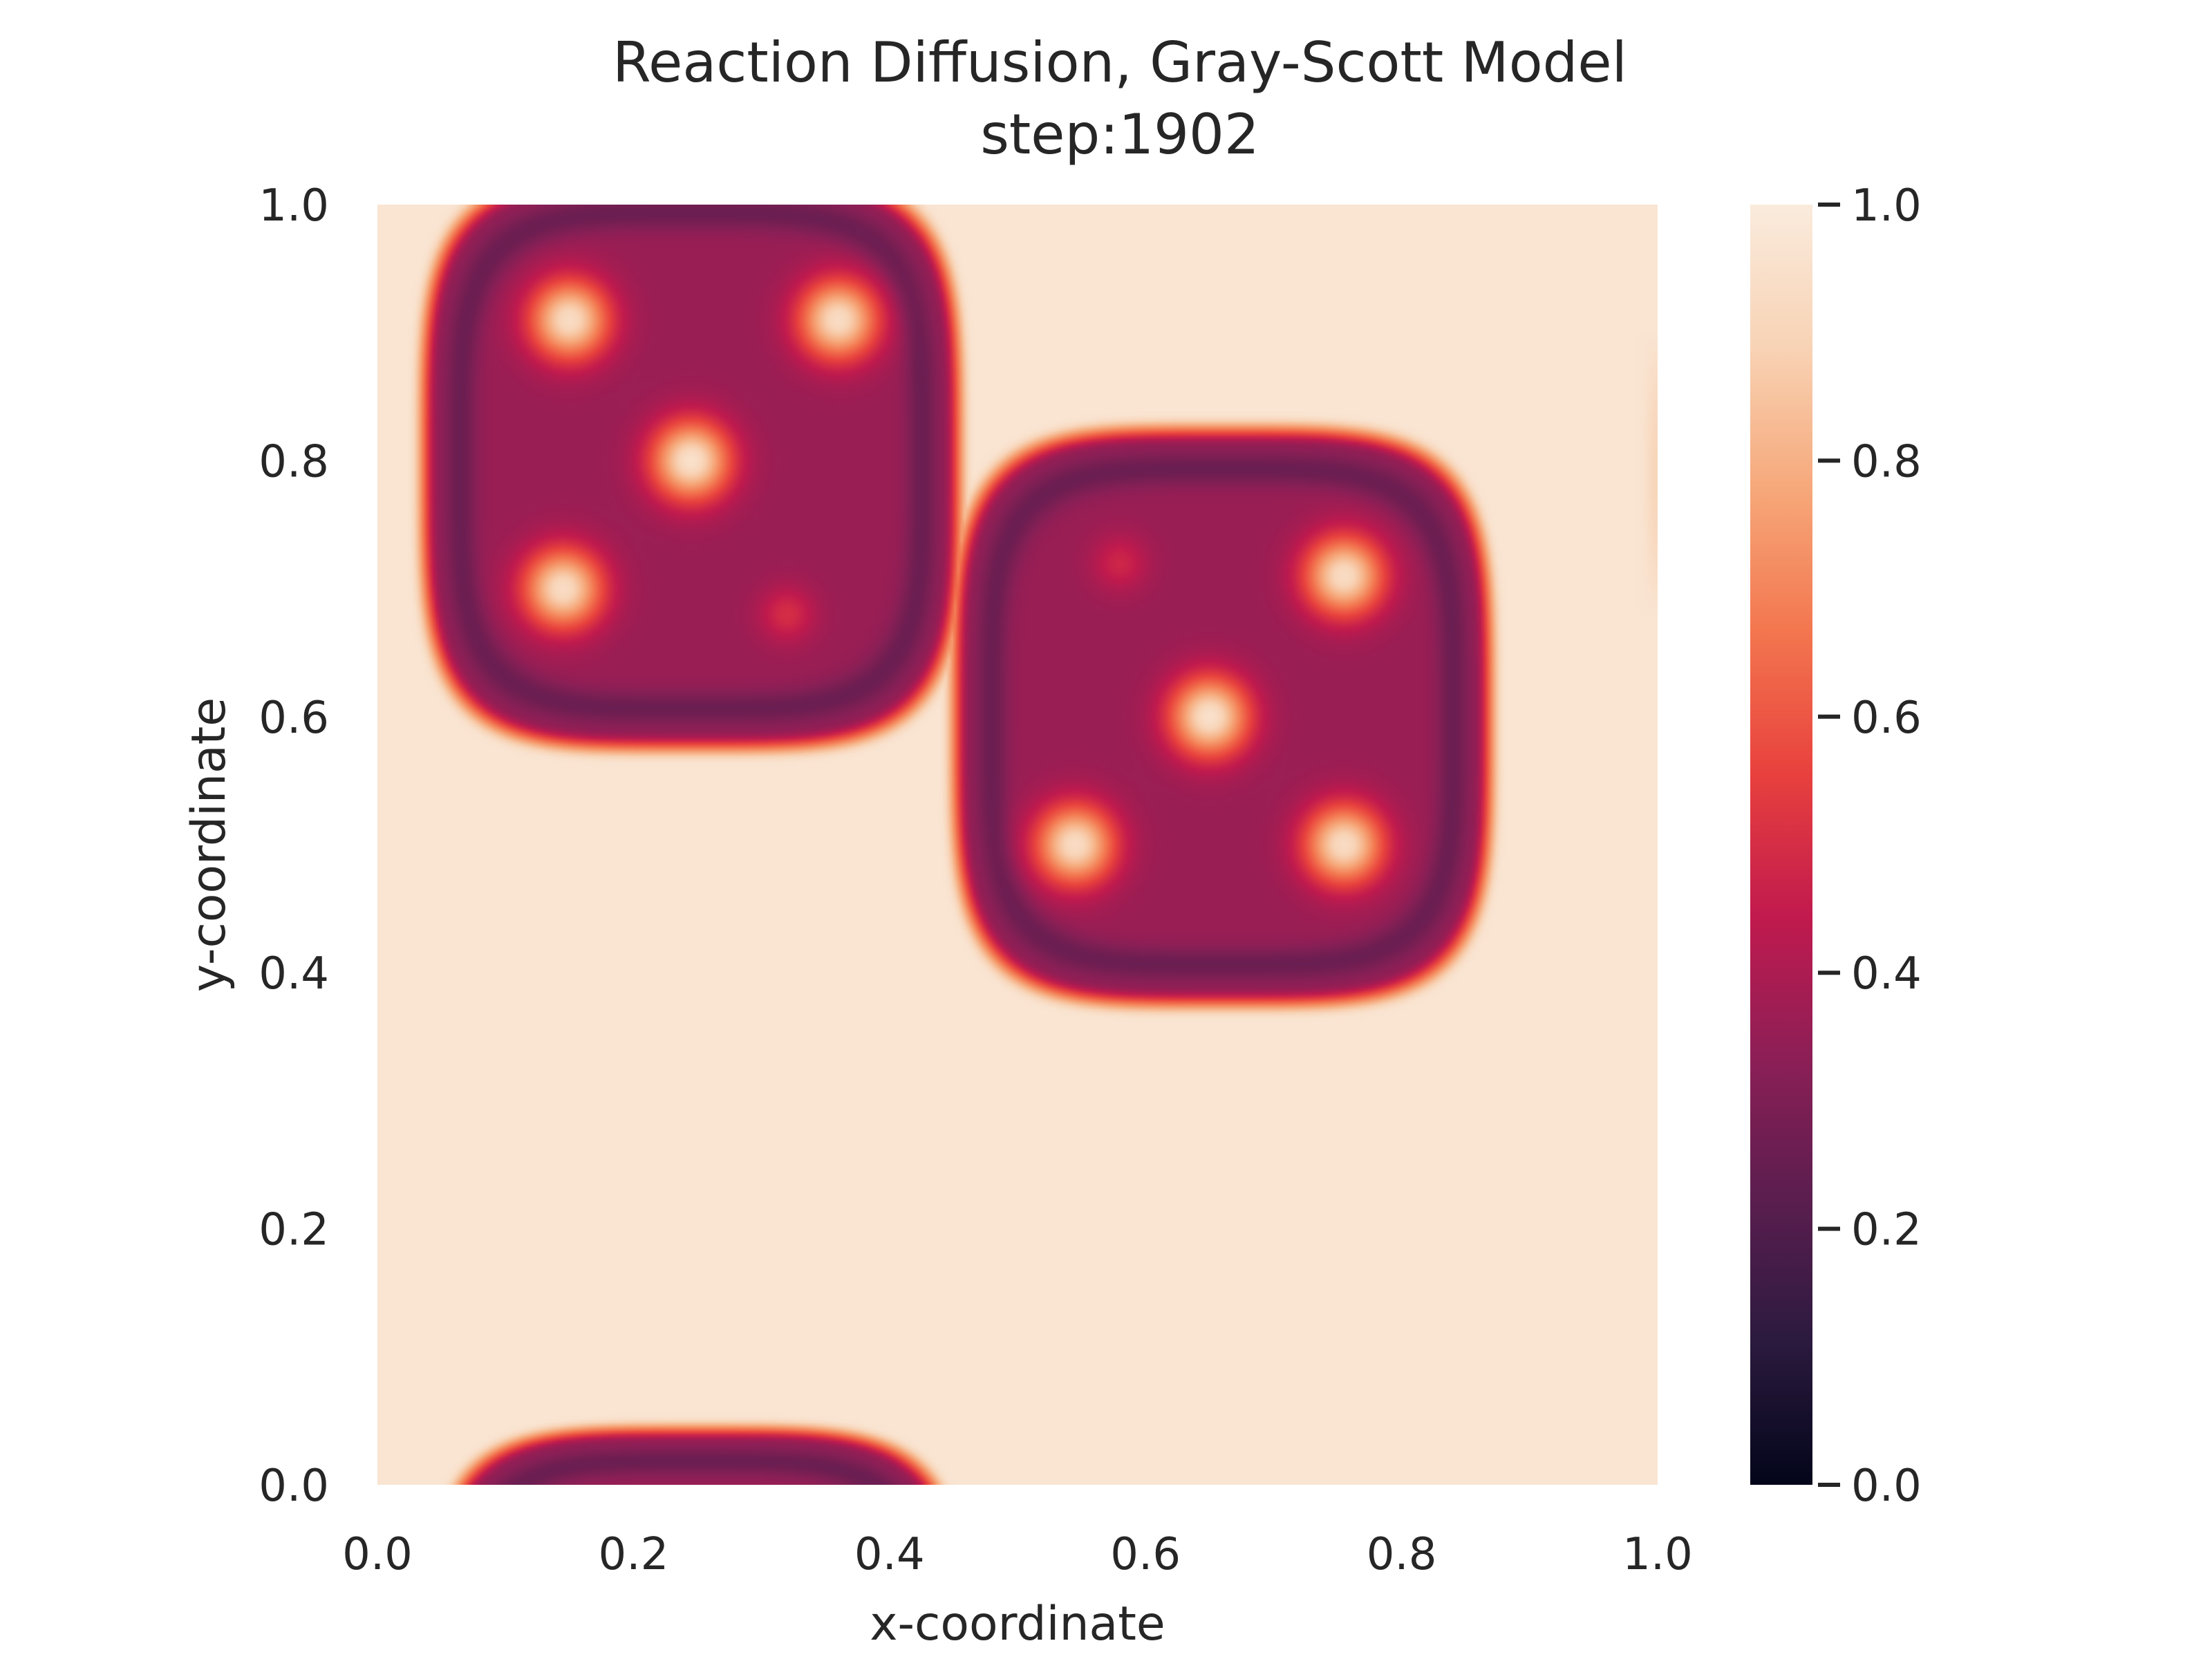 This screenshot has height=1659, width=2212. What do you see at coordinates (294, 461) in the screenshot?
I see `y-tick-label: 0.8` at bounding box center [294, 461].